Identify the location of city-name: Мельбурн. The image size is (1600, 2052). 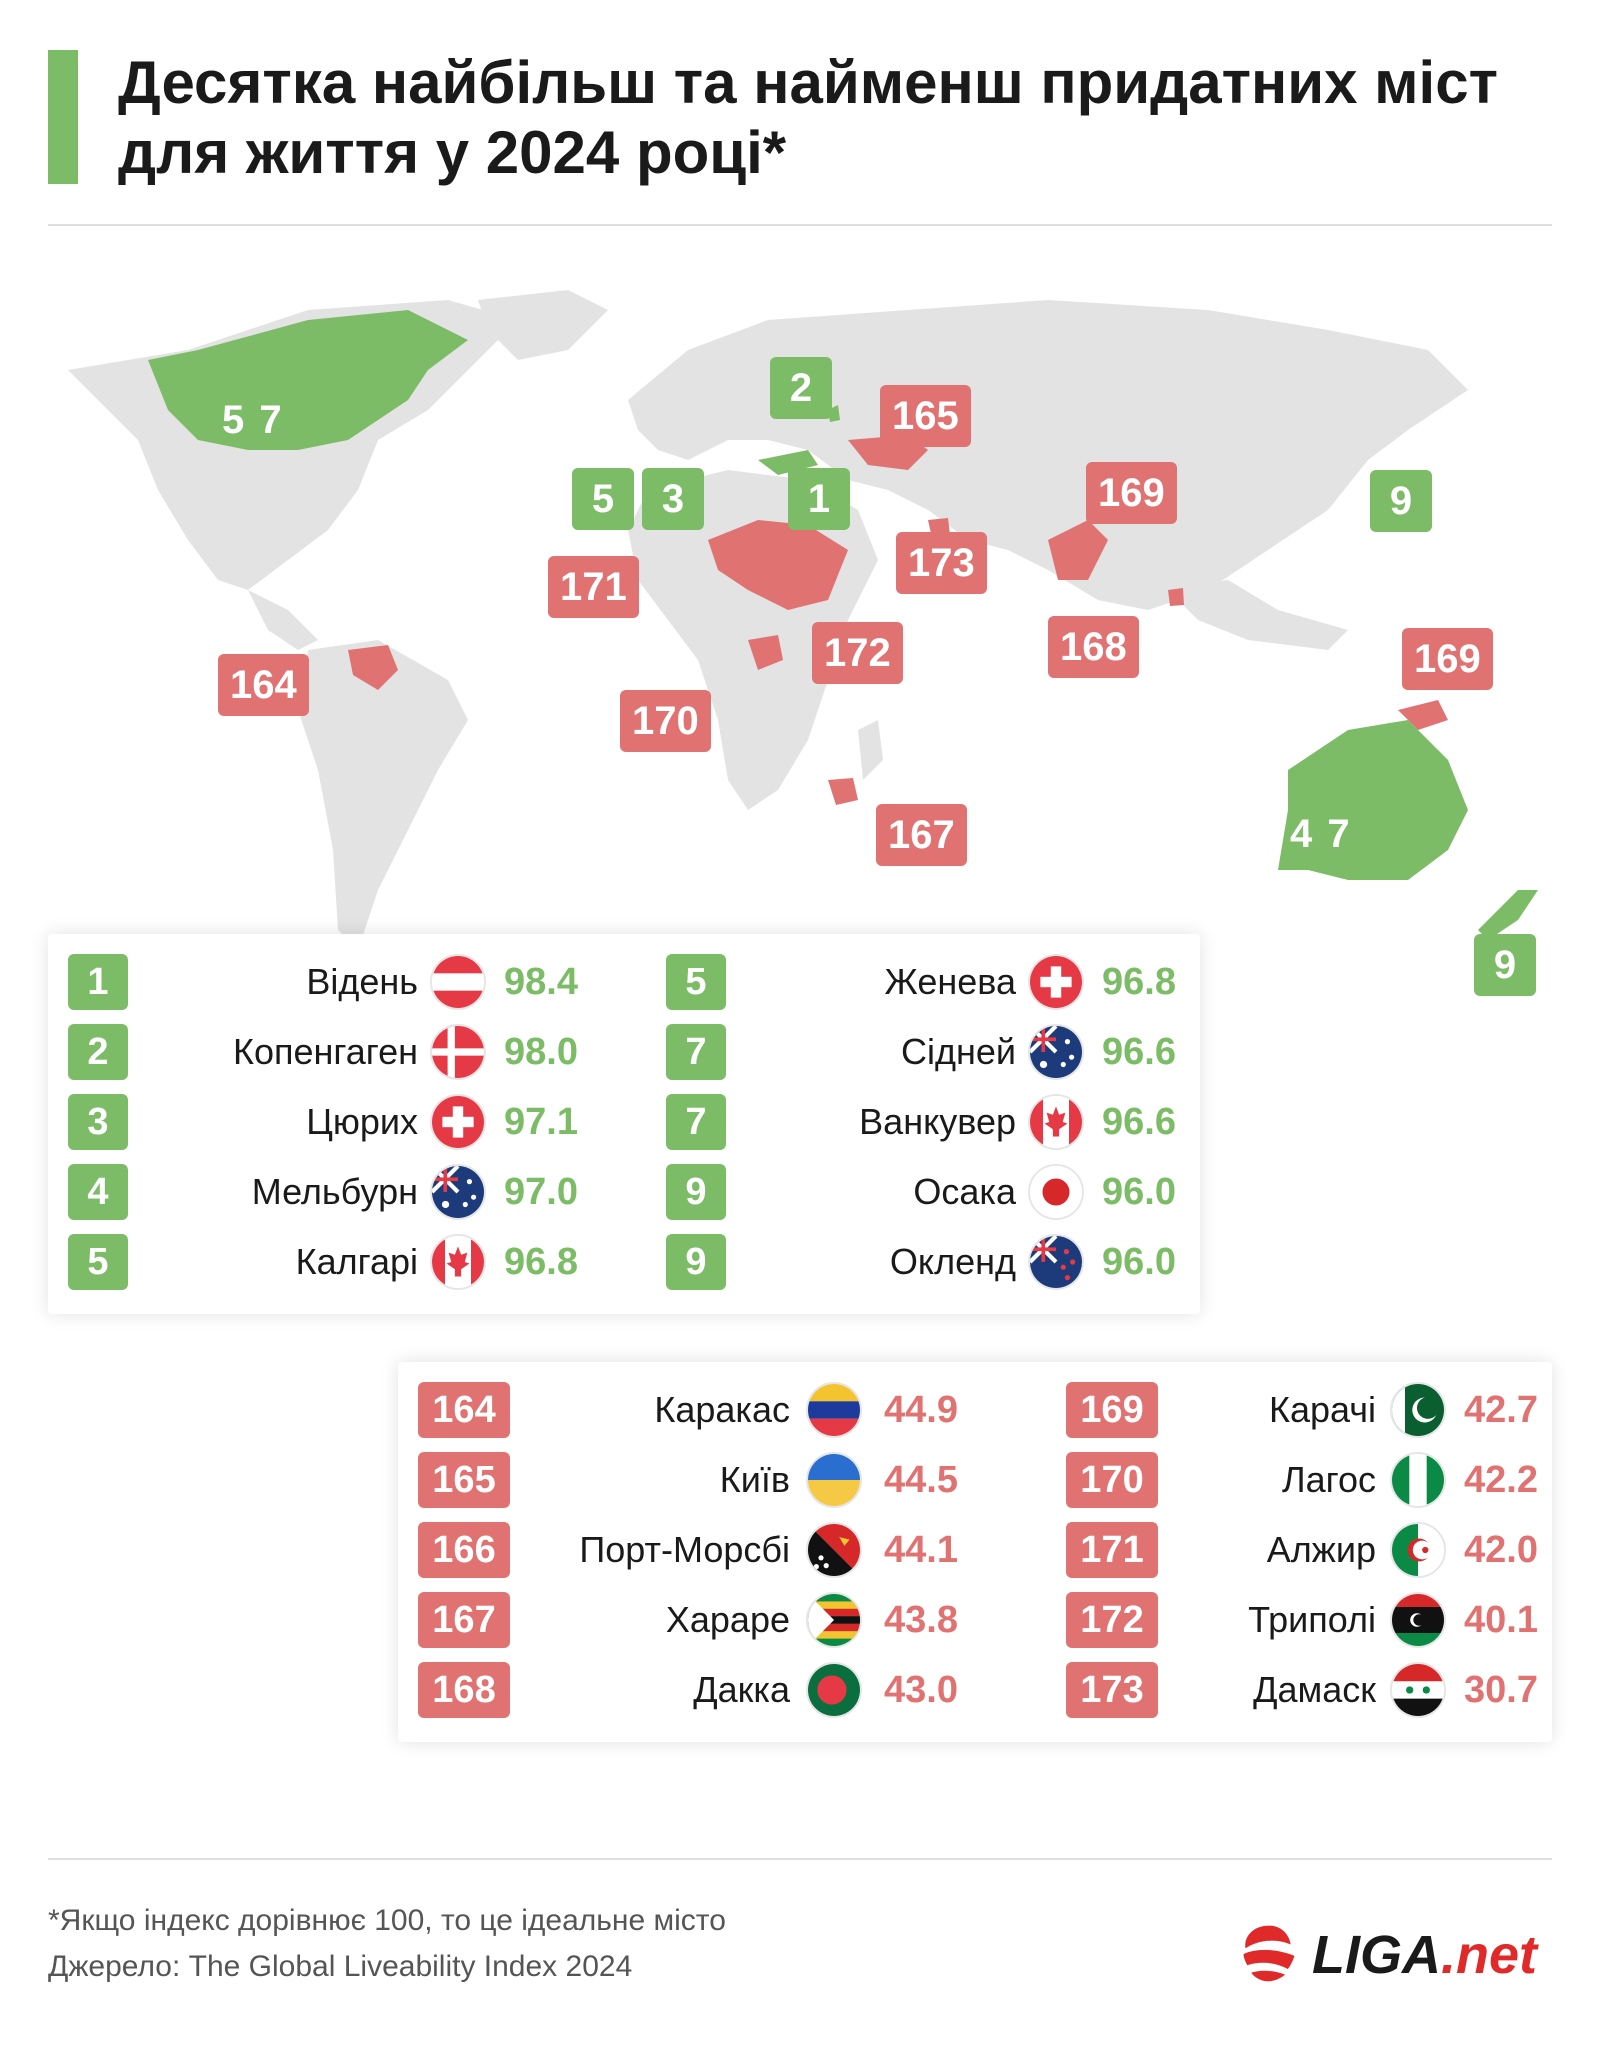
(334, 1191).